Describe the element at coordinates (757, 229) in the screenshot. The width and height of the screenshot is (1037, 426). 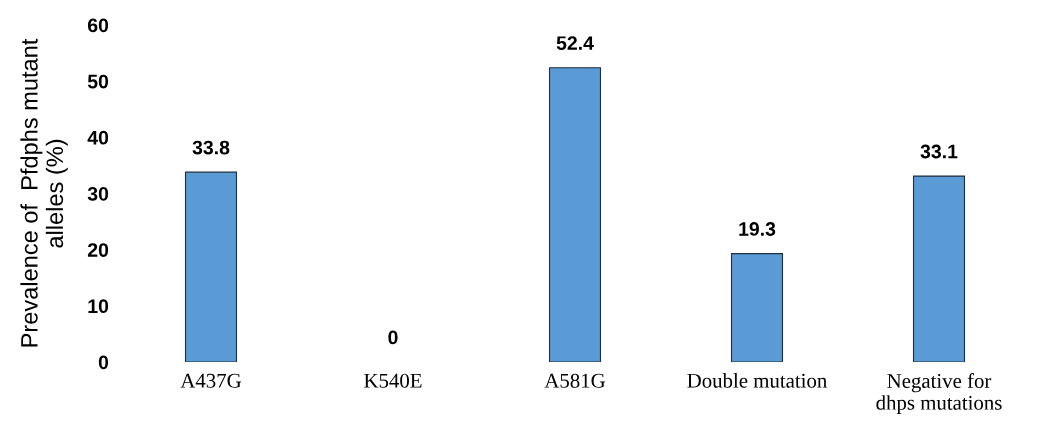
I see `data-label: 19.3` at that location.